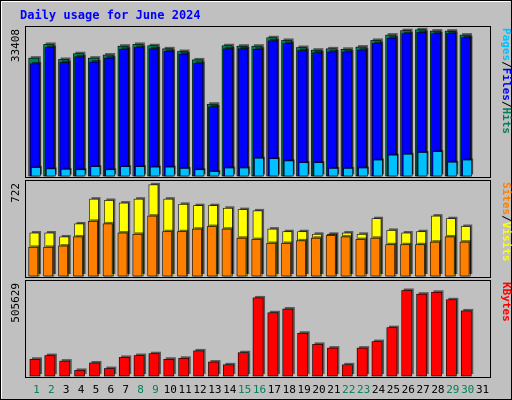  I want to click on panel-visits-legend: Sites/Visits, so click(506, 222).